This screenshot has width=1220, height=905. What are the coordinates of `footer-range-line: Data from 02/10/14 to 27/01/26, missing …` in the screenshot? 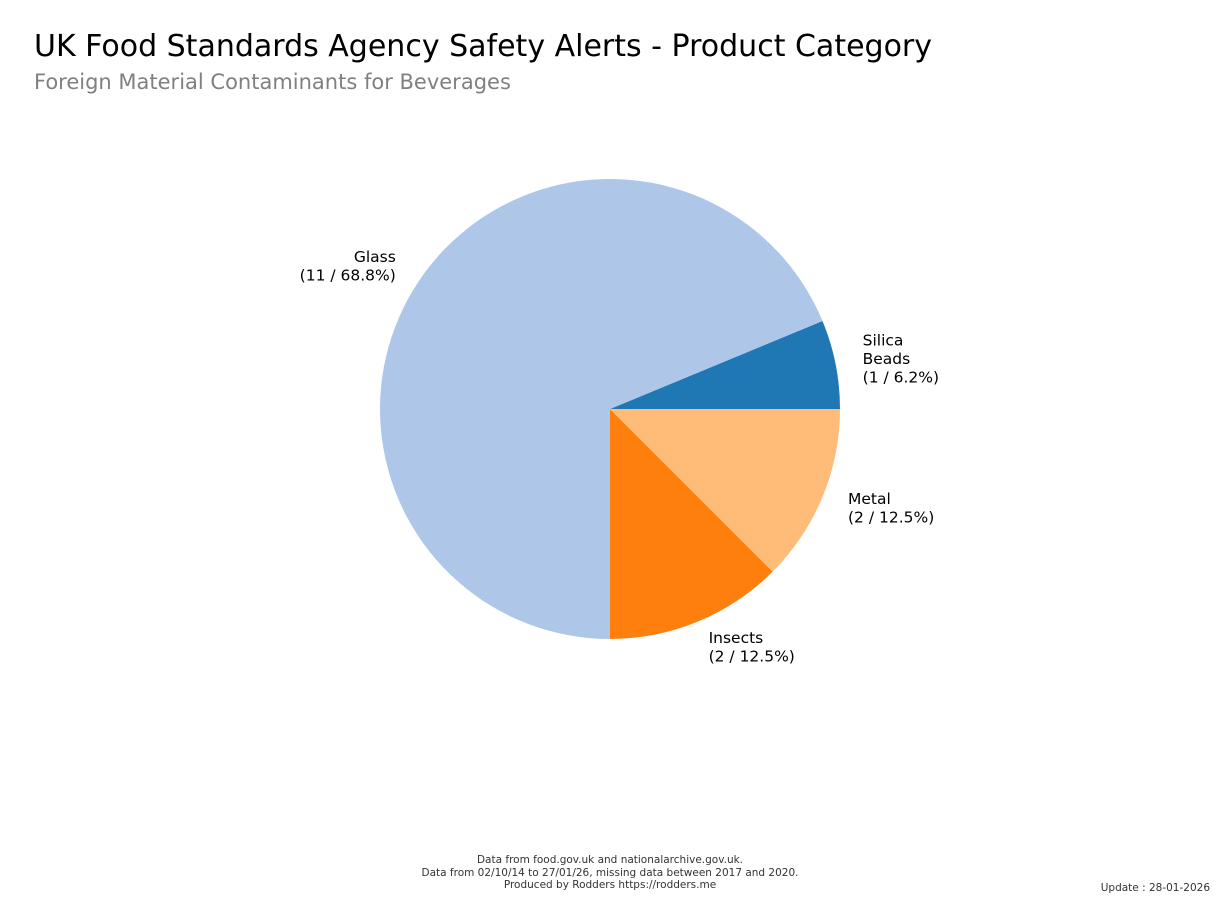 It's located at (610, 872).